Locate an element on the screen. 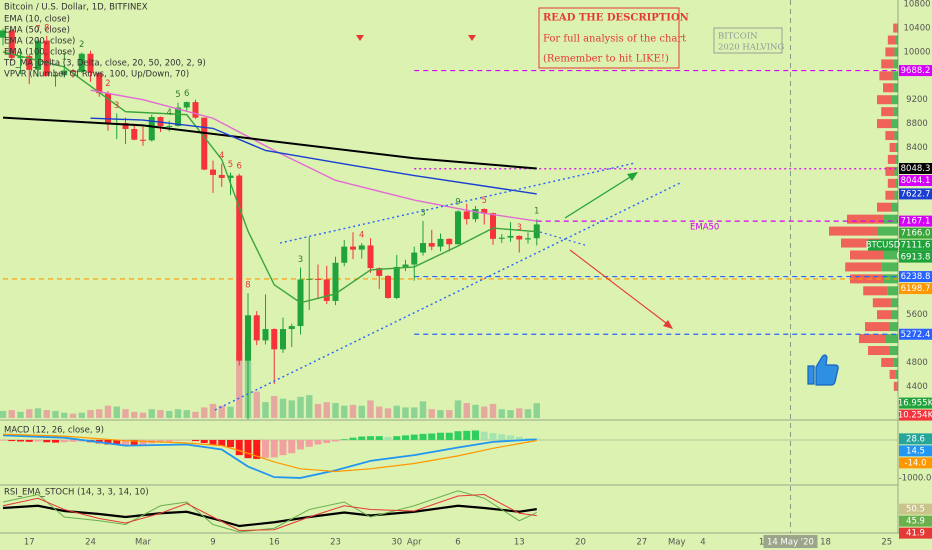  y-tick-label: 10400 is located at coordinates (916, 29).